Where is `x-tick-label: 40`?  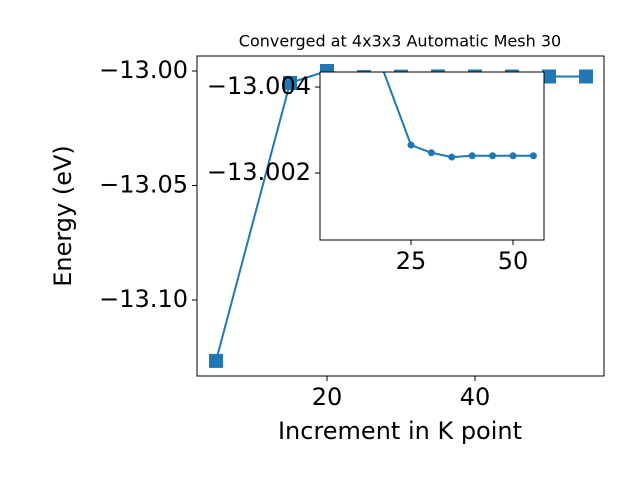 x-tick-label: 40 is located at coordinates (475, 397).